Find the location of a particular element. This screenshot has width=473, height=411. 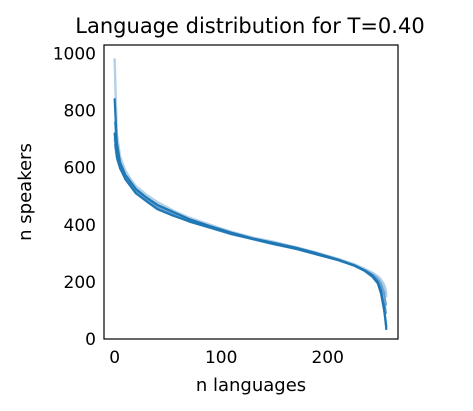

y-tick-label: 1000 is located at coordinates (74, 55).